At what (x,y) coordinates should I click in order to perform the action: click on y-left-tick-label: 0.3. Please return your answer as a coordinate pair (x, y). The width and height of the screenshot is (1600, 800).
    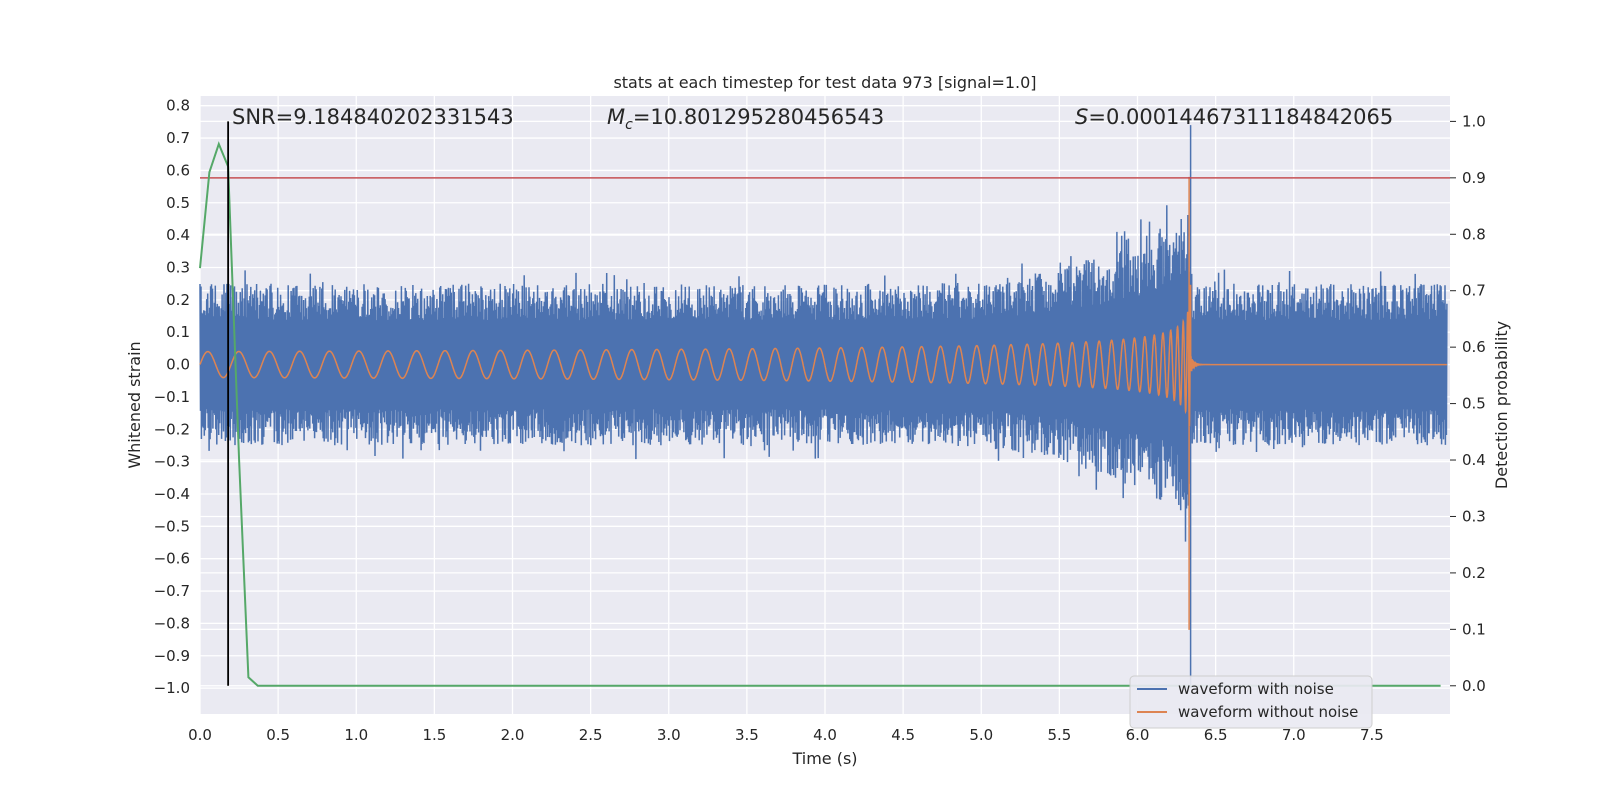
    Looking at the image, I should click on (178, 267).